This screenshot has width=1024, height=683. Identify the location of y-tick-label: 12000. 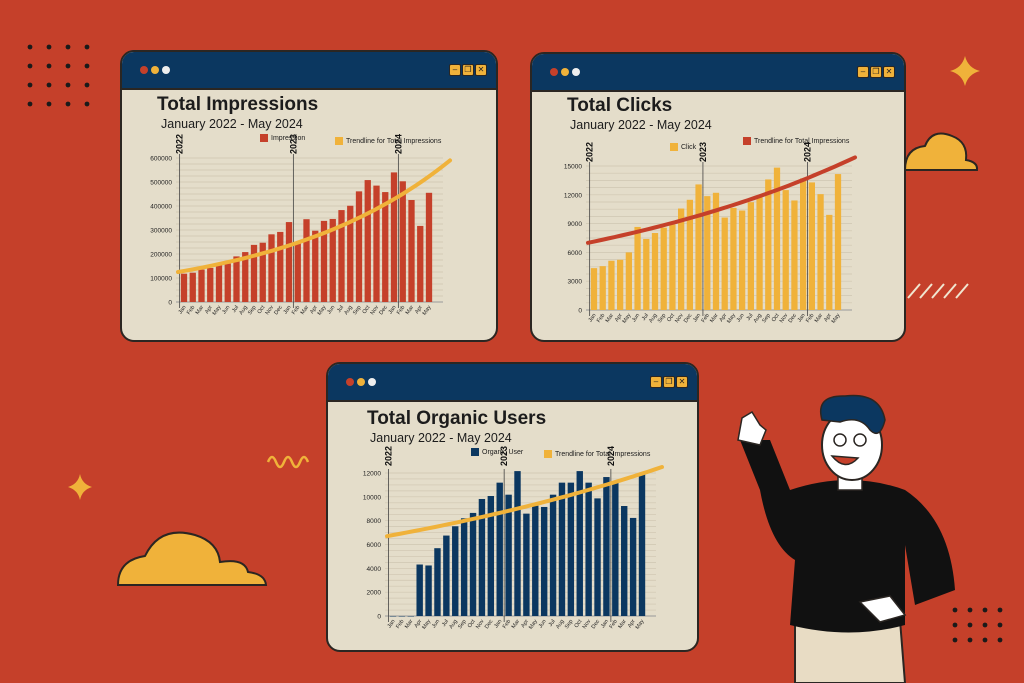
(573, 195).